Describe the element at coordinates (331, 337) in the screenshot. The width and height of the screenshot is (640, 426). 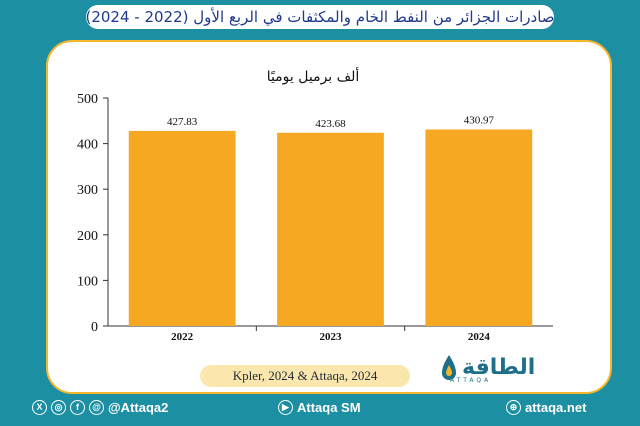
I see `x-tick-label-2023: 2023` at that location.